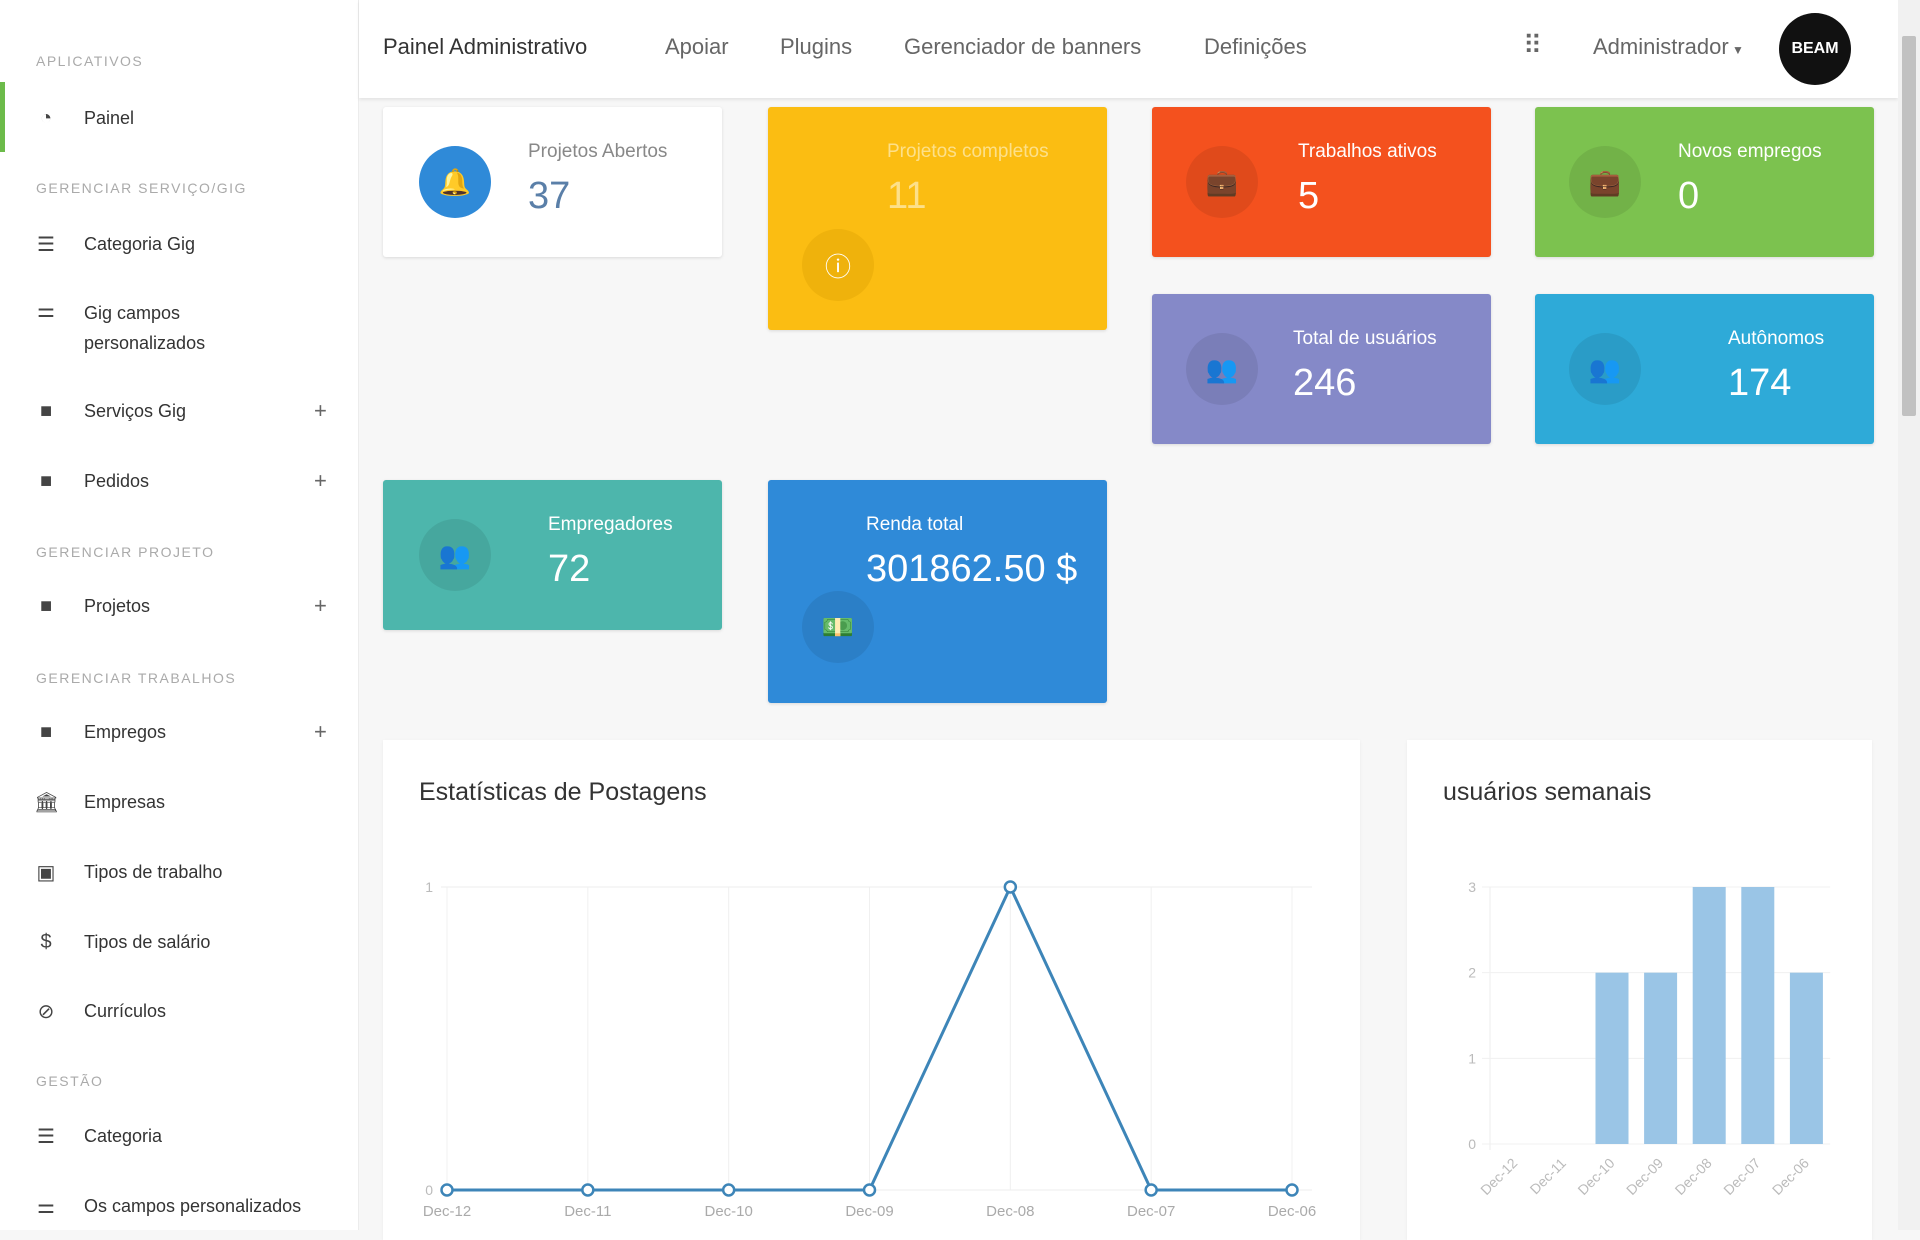 This screenshot has height=1240, width=1920. What do you see at coordinates (610, 524) in the screenshot?
I see `card-label: Empregadores` at bounding box center [610, 524].